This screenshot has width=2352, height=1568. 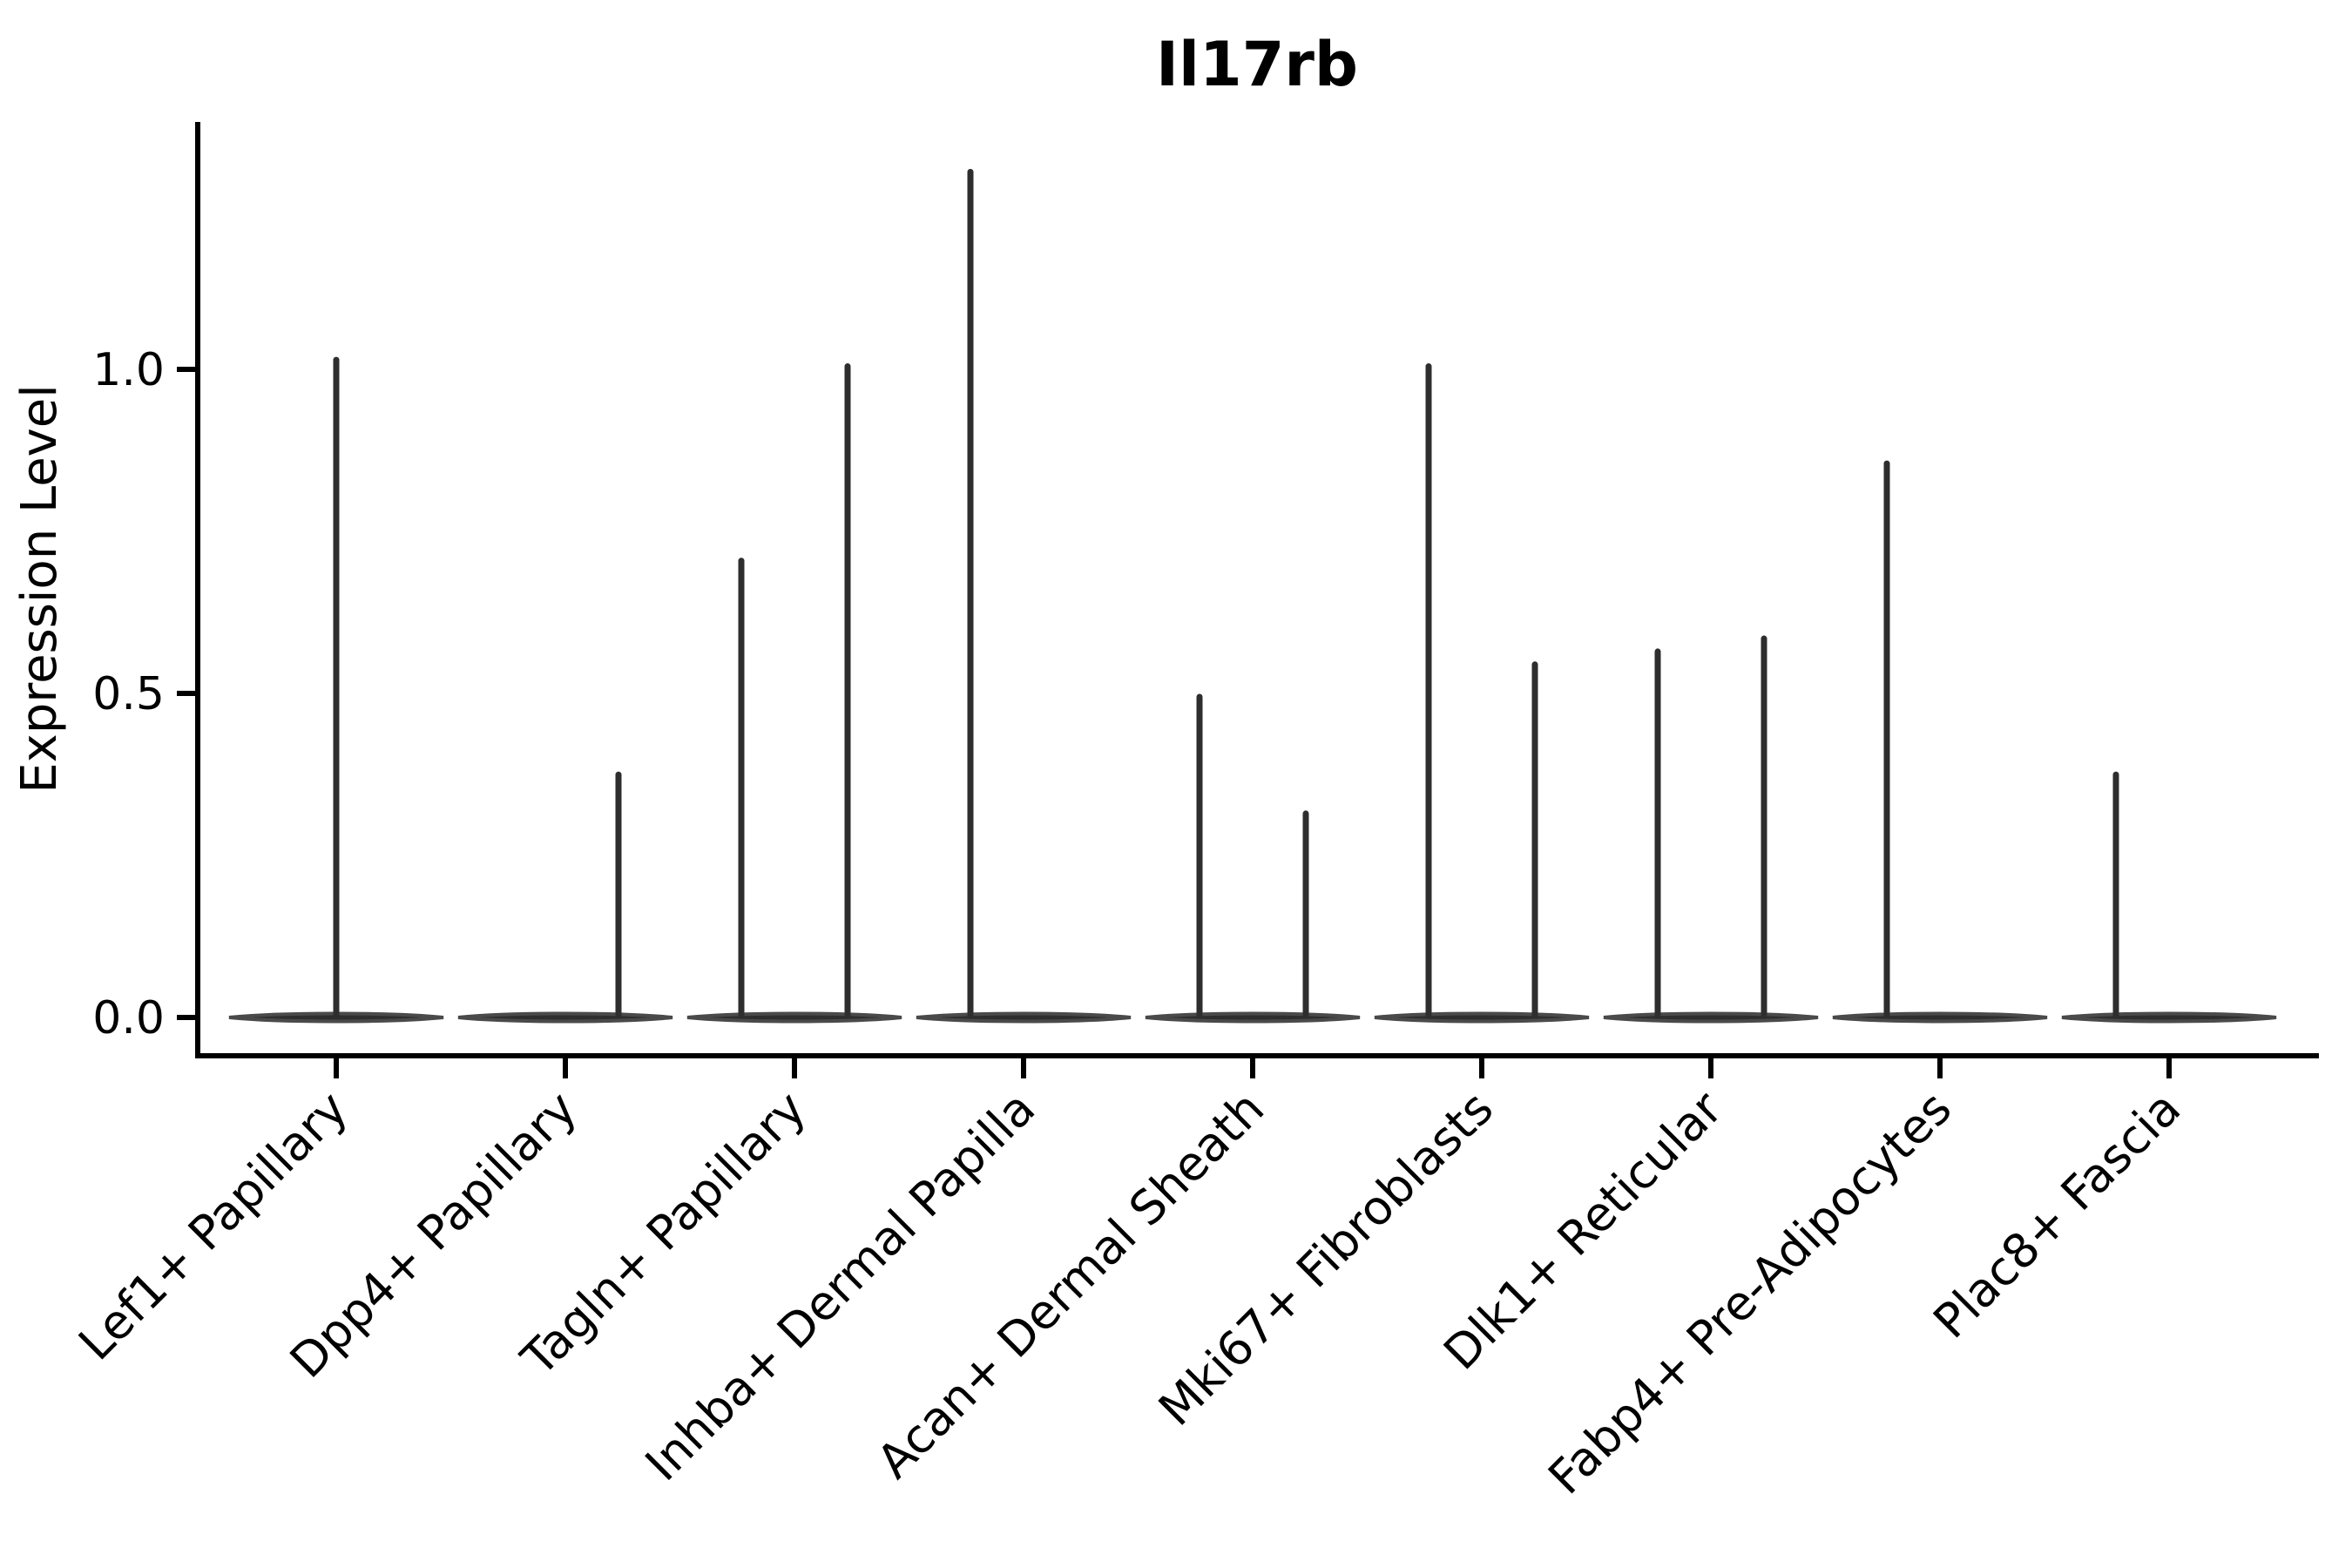 I want to click on y-tick-label: 0.0, so click(x=129, y=1018).